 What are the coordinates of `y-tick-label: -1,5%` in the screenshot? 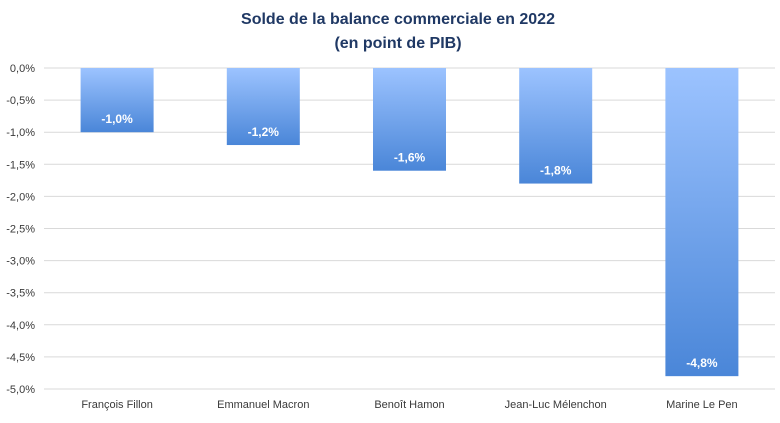 It's located at (20, 165).